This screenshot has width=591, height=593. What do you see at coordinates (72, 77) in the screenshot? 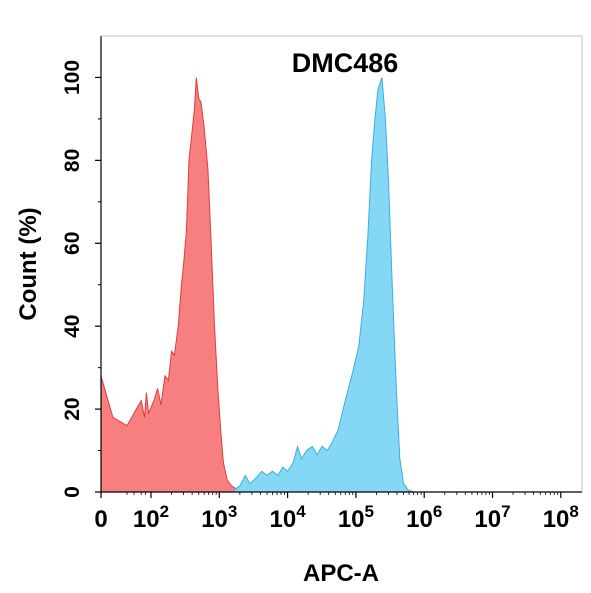
I see `y-tick-label: 100` at bounding box center [72, 77].